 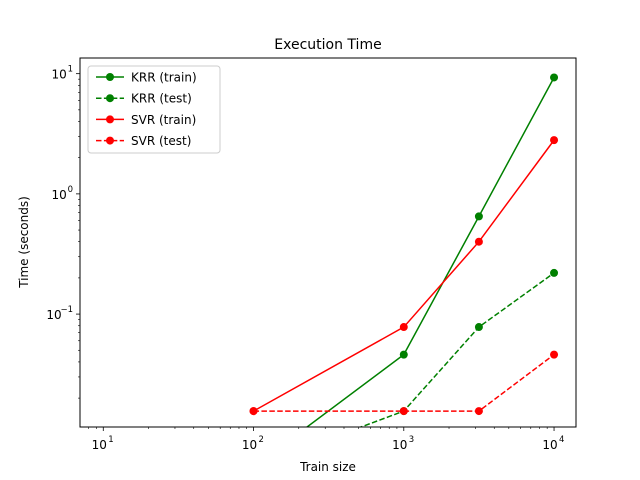 What do you see at coordinates (24, 242) in the screenshot?
I see `y-axis-label: Time (seconds)` at bounding box center [24, 242].